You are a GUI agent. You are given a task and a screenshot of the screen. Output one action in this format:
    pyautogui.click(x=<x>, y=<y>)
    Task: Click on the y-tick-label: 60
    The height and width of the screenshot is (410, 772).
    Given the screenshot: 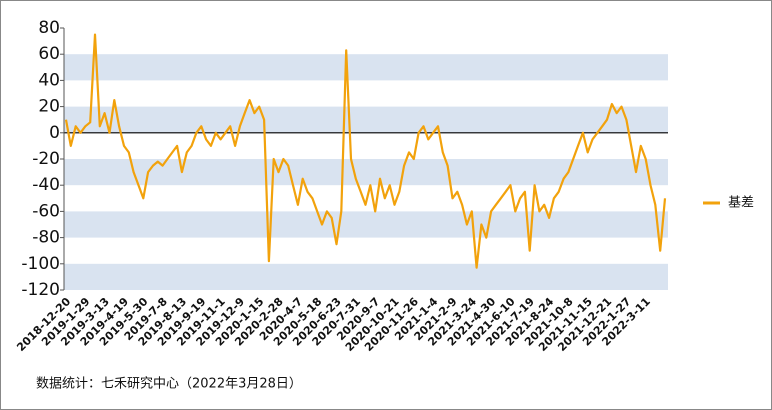 What is the action you would take?
    pyautogui.click(x=49, y=54)
    